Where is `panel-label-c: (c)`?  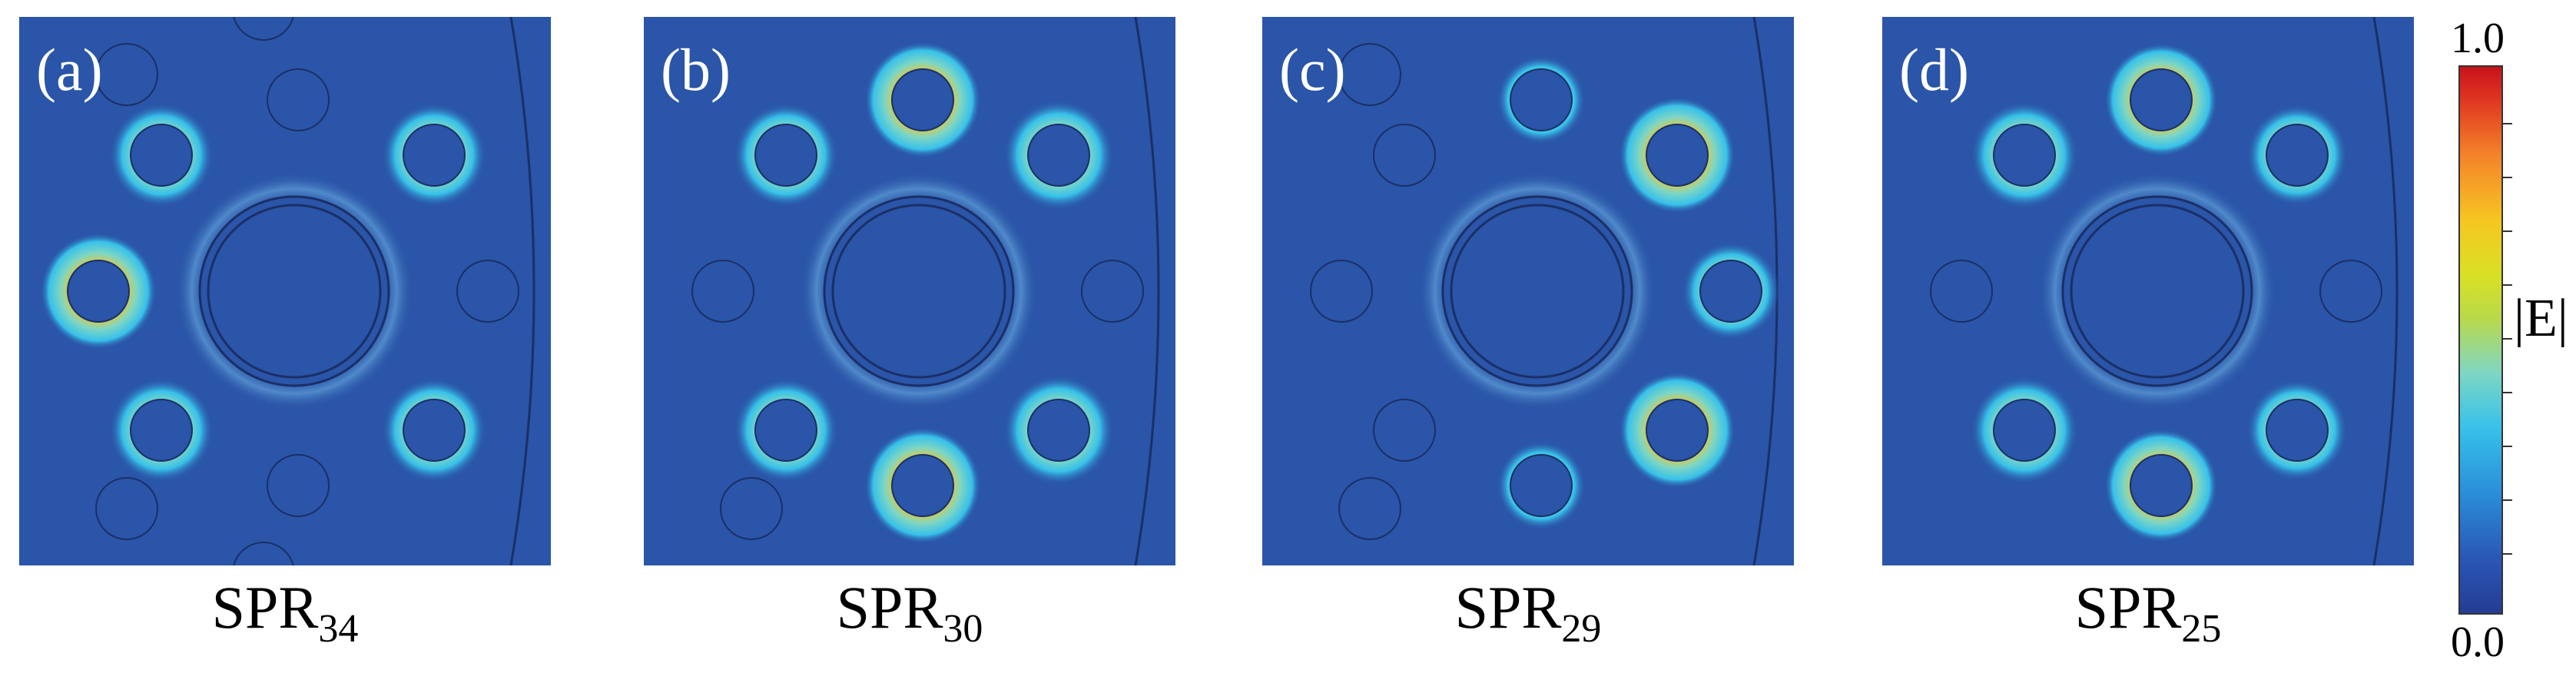 panel-label-c: (c) is located at coordinates (1312, 69).